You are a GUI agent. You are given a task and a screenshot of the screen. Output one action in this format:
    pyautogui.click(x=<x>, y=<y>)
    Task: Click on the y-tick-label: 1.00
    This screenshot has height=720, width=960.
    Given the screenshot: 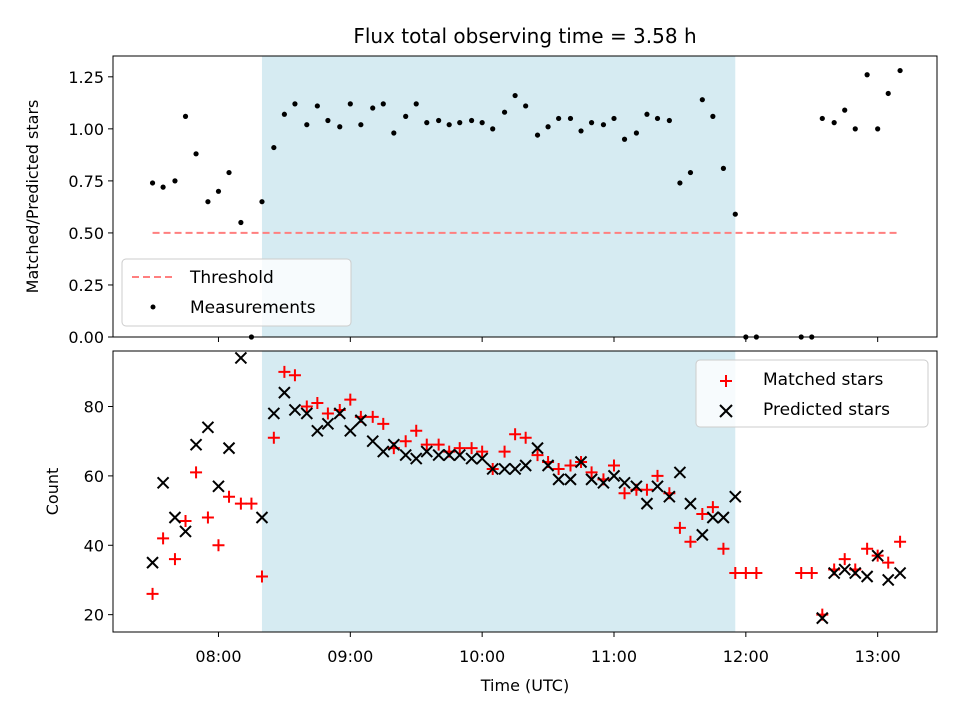 What is the action you would take?
    pyautogui.click(x=86, y=129)
    